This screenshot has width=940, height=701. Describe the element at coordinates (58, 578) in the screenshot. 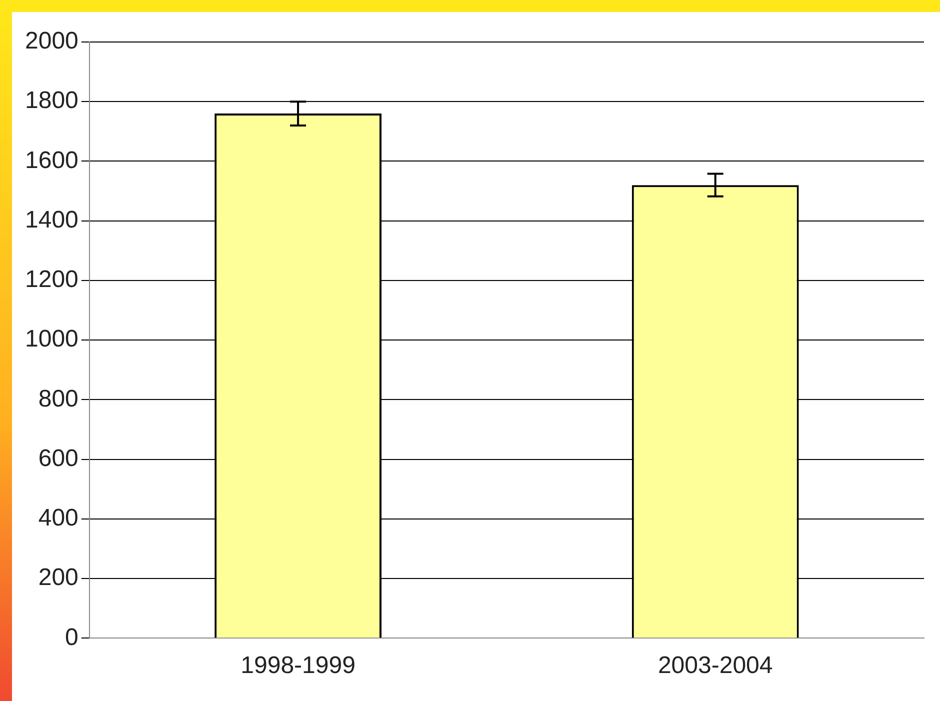

I see `y-tick-label: 200` at that location.